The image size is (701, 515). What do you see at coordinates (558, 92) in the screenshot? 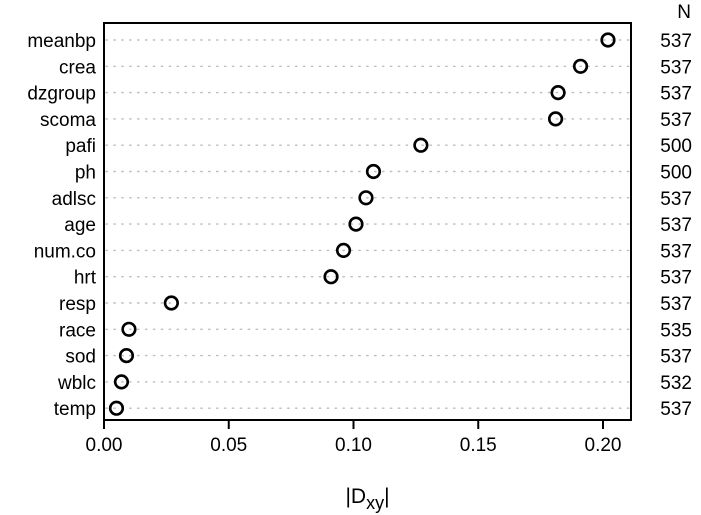
I see `data-point-dzgroup` at bounding box center [558, 92].